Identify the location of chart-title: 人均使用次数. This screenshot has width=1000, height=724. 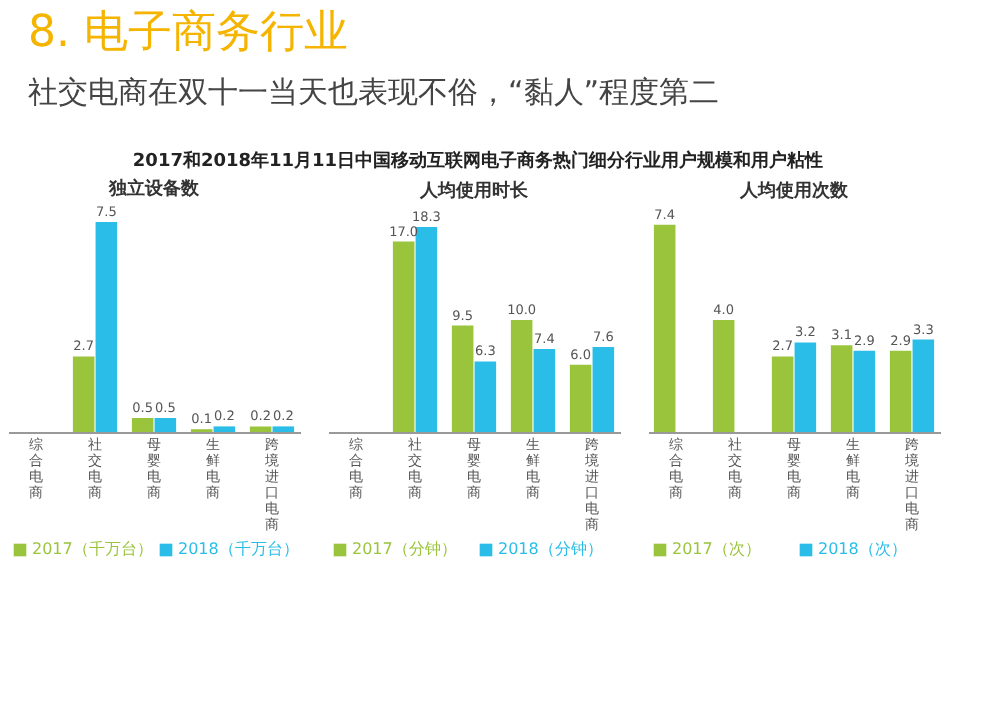
(794, 191).